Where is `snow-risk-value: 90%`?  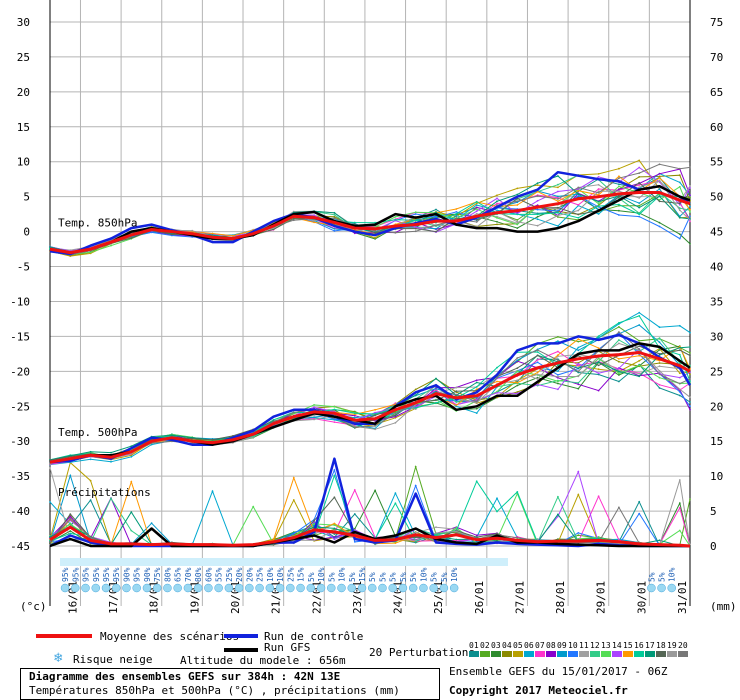
snow-risk-value: 90% is located at coordinates (147, 574).